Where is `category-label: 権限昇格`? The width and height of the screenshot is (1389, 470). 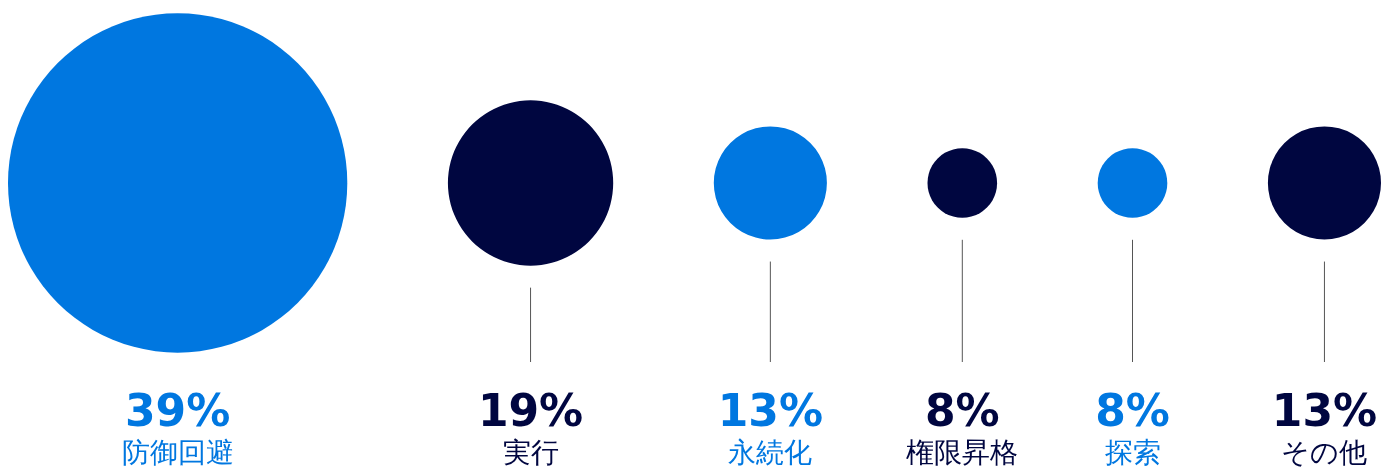
category-label: 権限昇格 is located at coordinates (962, 452).